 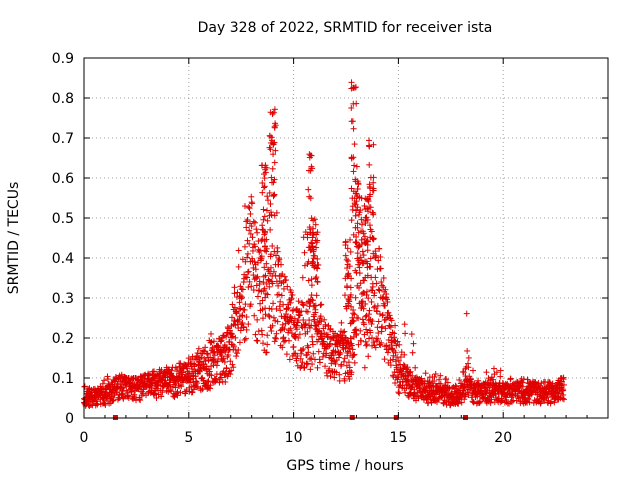 What do you see at coordinates (63, 219) in the screenshot?
I see `y-tick-label: 0.5` at bounding box center [63, 219].